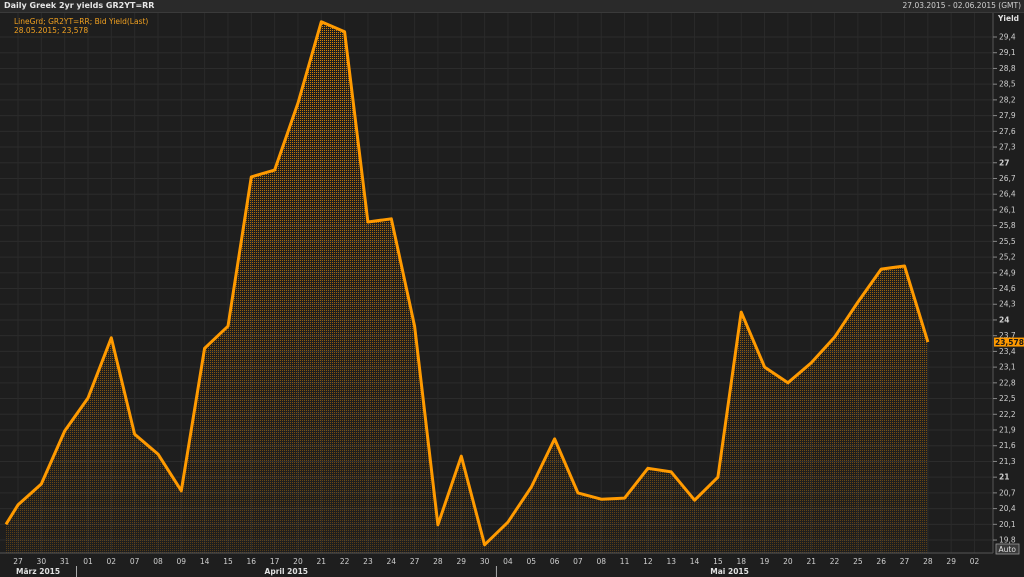 The width and height of the screenshot is (1024, 577). What do you see at coordinates (729, 571) in the screenshot?
I see `month-label: Mai 2015` at bounding box center [729, 571].